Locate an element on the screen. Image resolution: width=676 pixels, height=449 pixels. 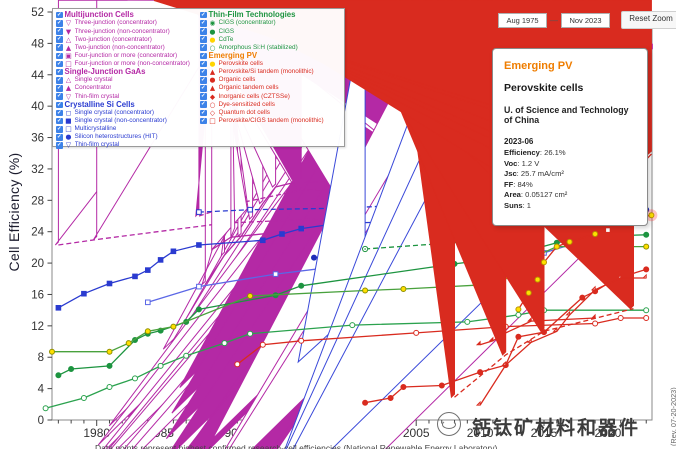
legend-item-label: Two-junction (non-concentrator) is located at coordinates (119, 47).